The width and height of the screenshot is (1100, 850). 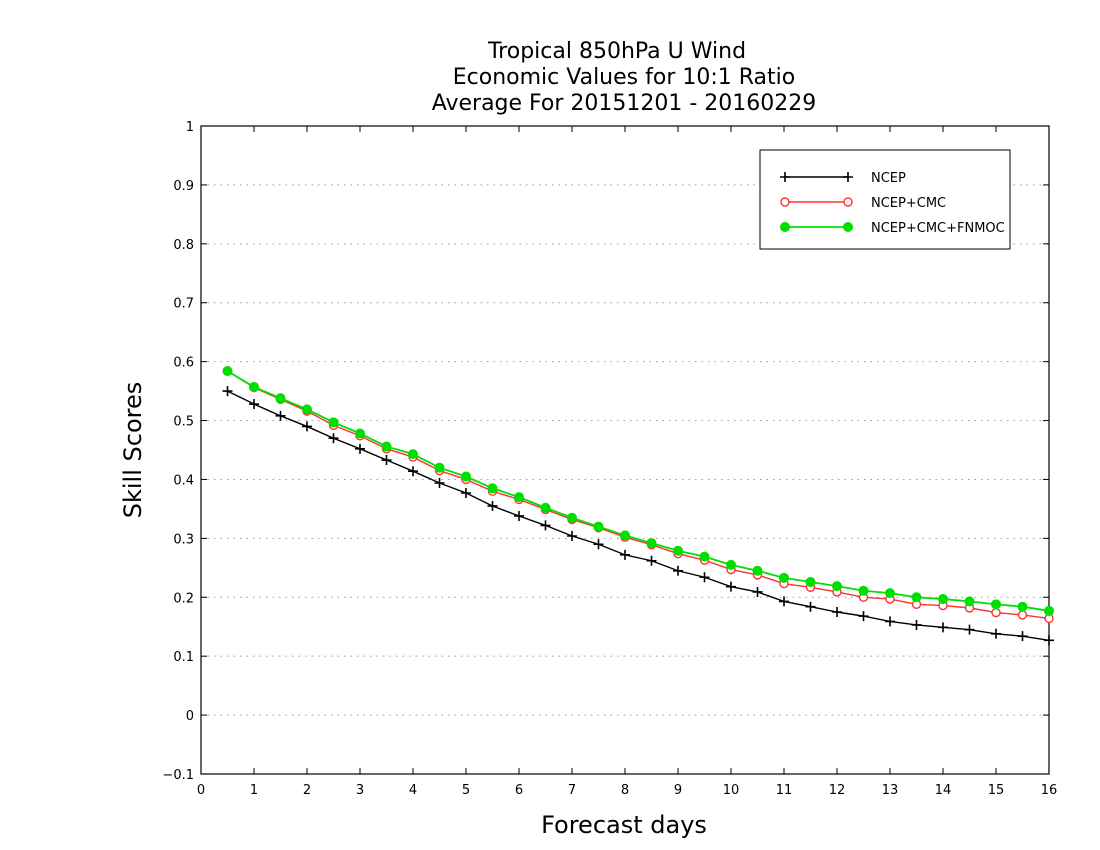 I want to click on x-tick-label: 16, so click(x=1049, y=790).